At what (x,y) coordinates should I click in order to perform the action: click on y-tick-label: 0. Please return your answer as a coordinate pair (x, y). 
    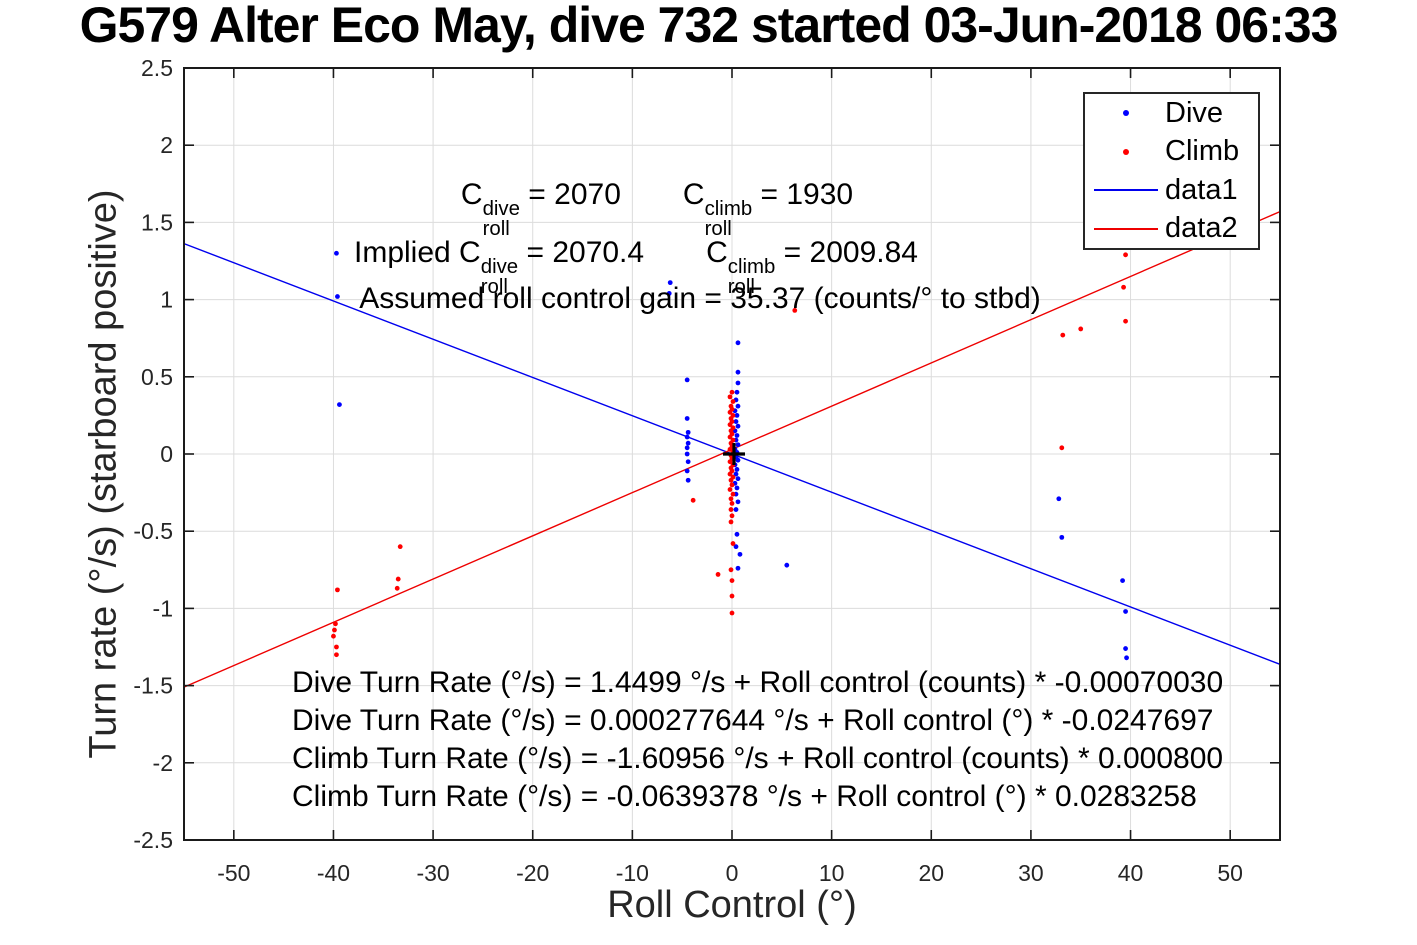
    Looking at the image, I should click on (166, 454).